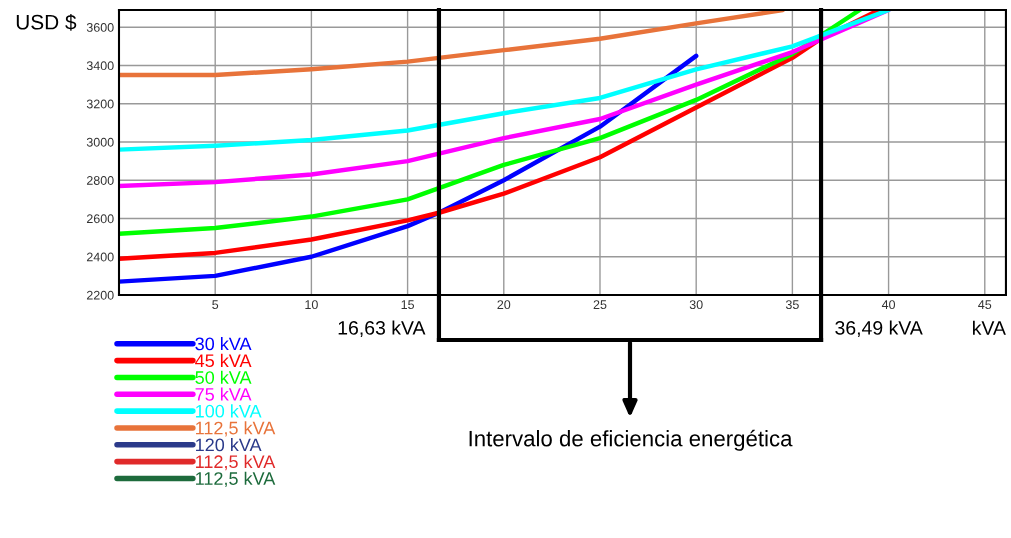 The height and width of the screenshot is (538, 1011). I want to click on legend-label: 30 kVA, so click(223, 344).